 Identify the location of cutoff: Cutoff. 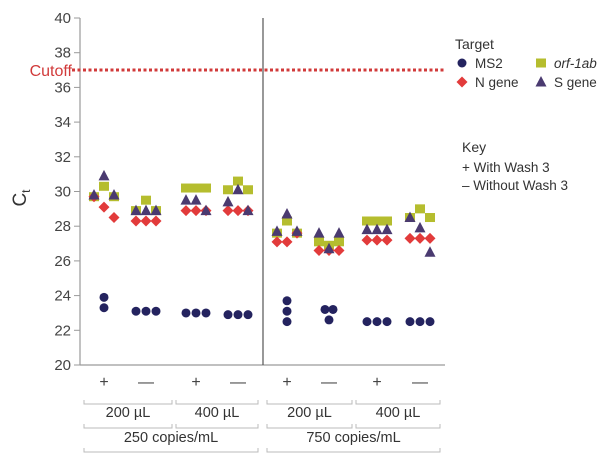
(237, 71).